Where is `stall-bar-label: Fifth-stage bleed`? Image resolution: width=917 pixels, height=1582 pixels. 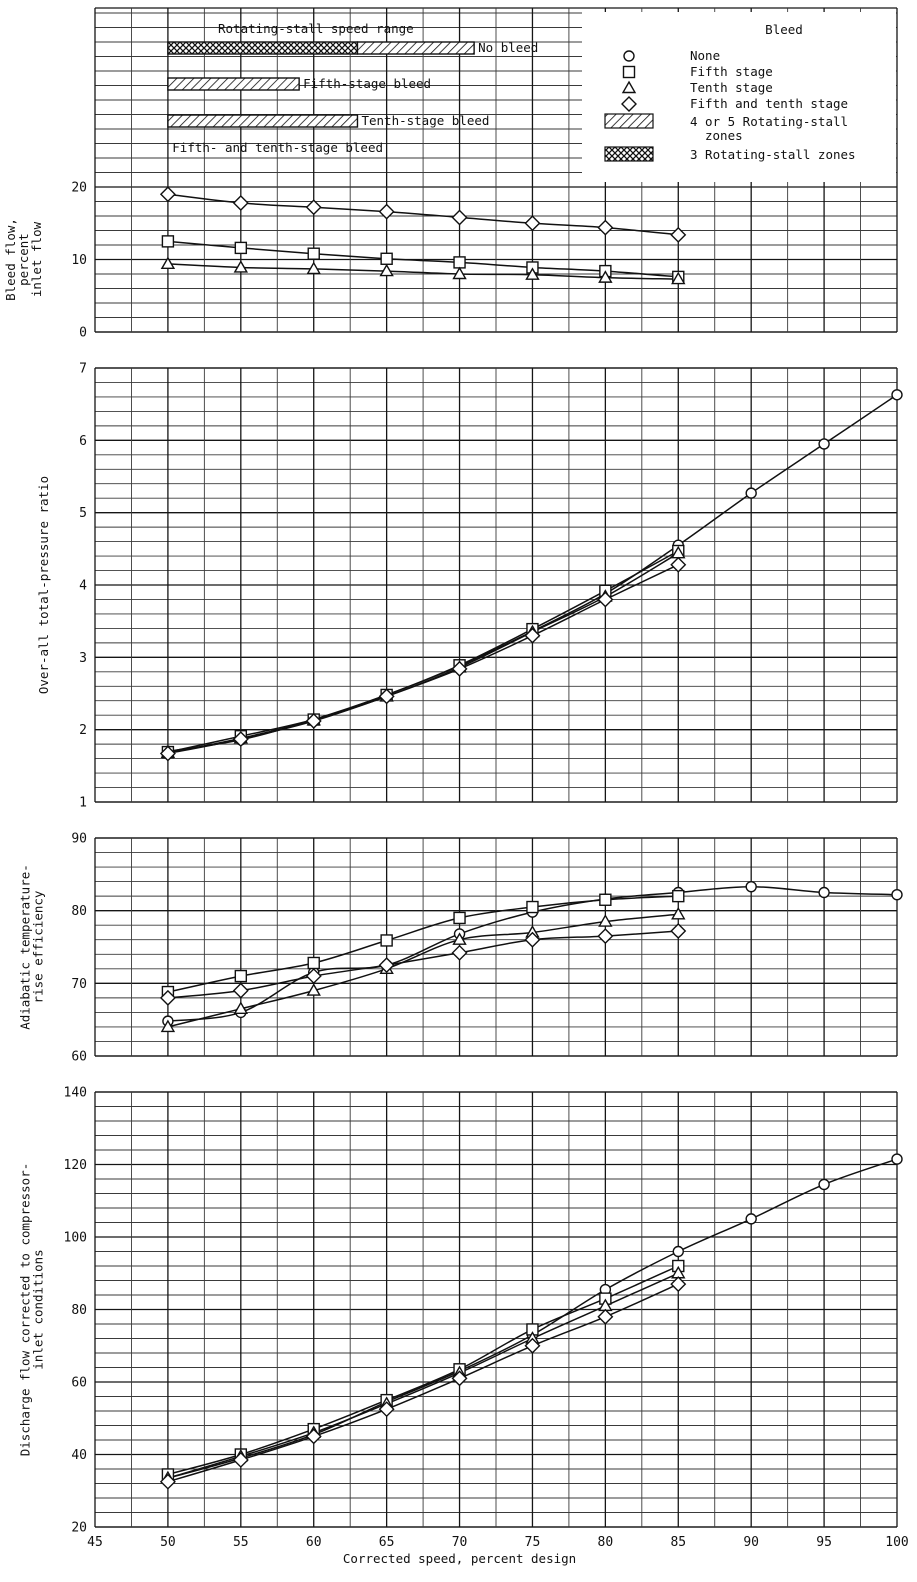
stall-bar-label: Fifth-stage bleed is located at coordinates (367, 83).